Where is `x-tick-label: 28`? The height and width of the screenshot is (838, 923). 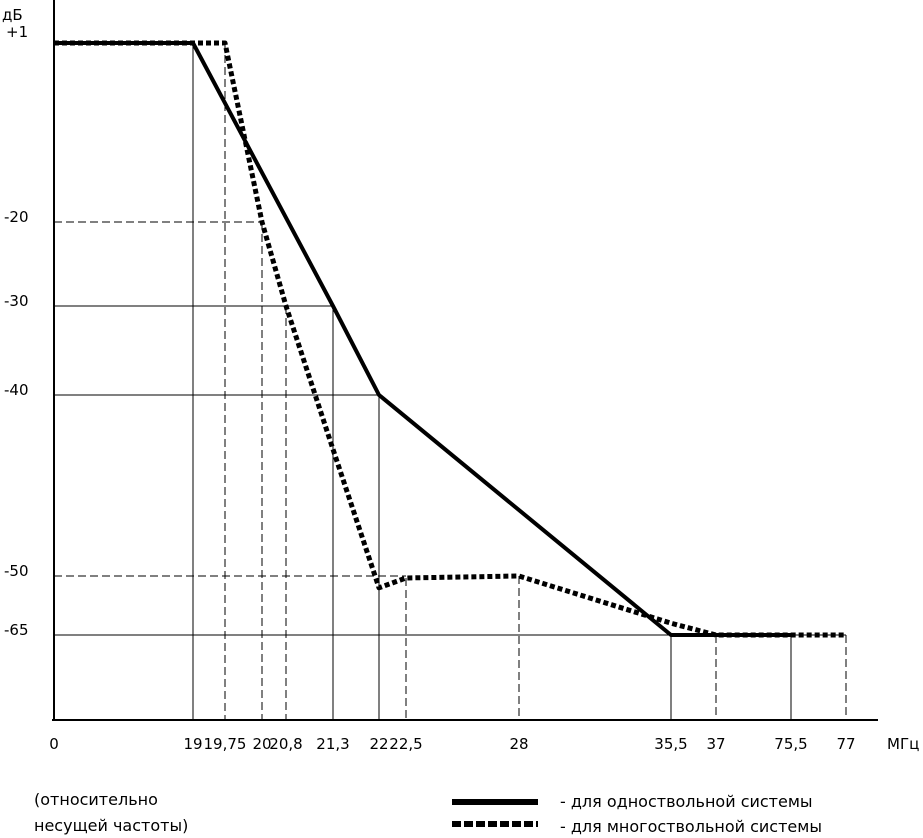
x-tick-label: 28 is located at coordinates (518, 744).